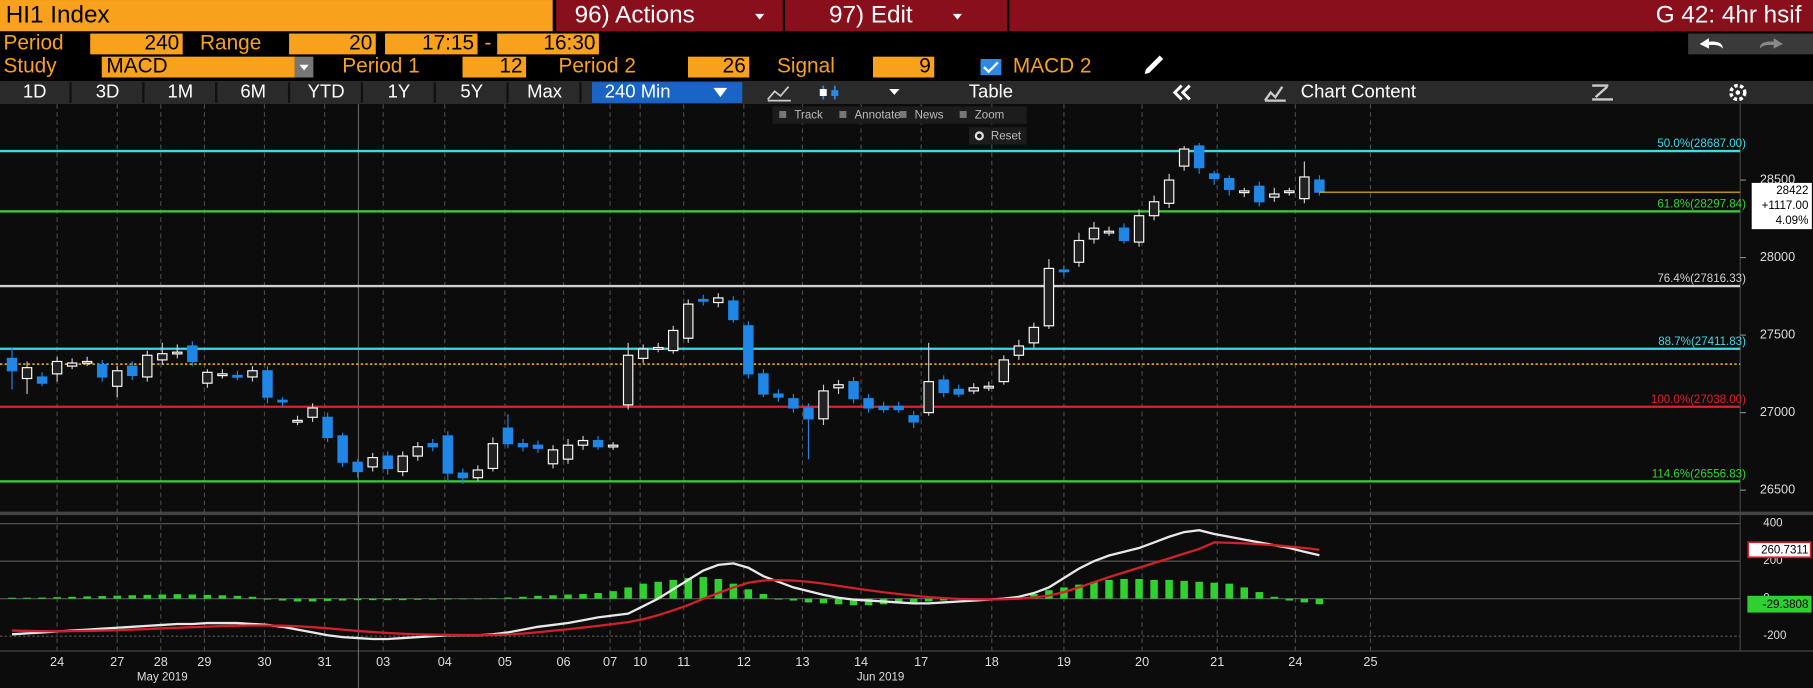 Image resolution: width=1813 pixels, height=688 pixels. I want to click on pen-icon, so click(1154, 65).